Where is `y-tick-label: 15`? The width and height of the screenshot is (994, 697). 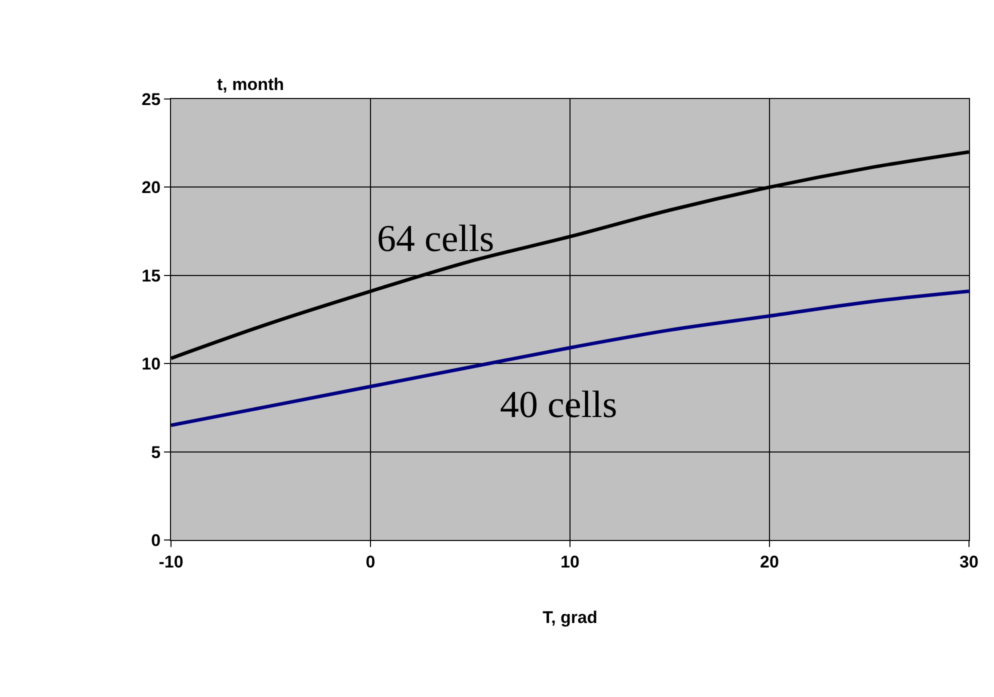
y-tick-label: 15 is located at coordinates (151, 276).